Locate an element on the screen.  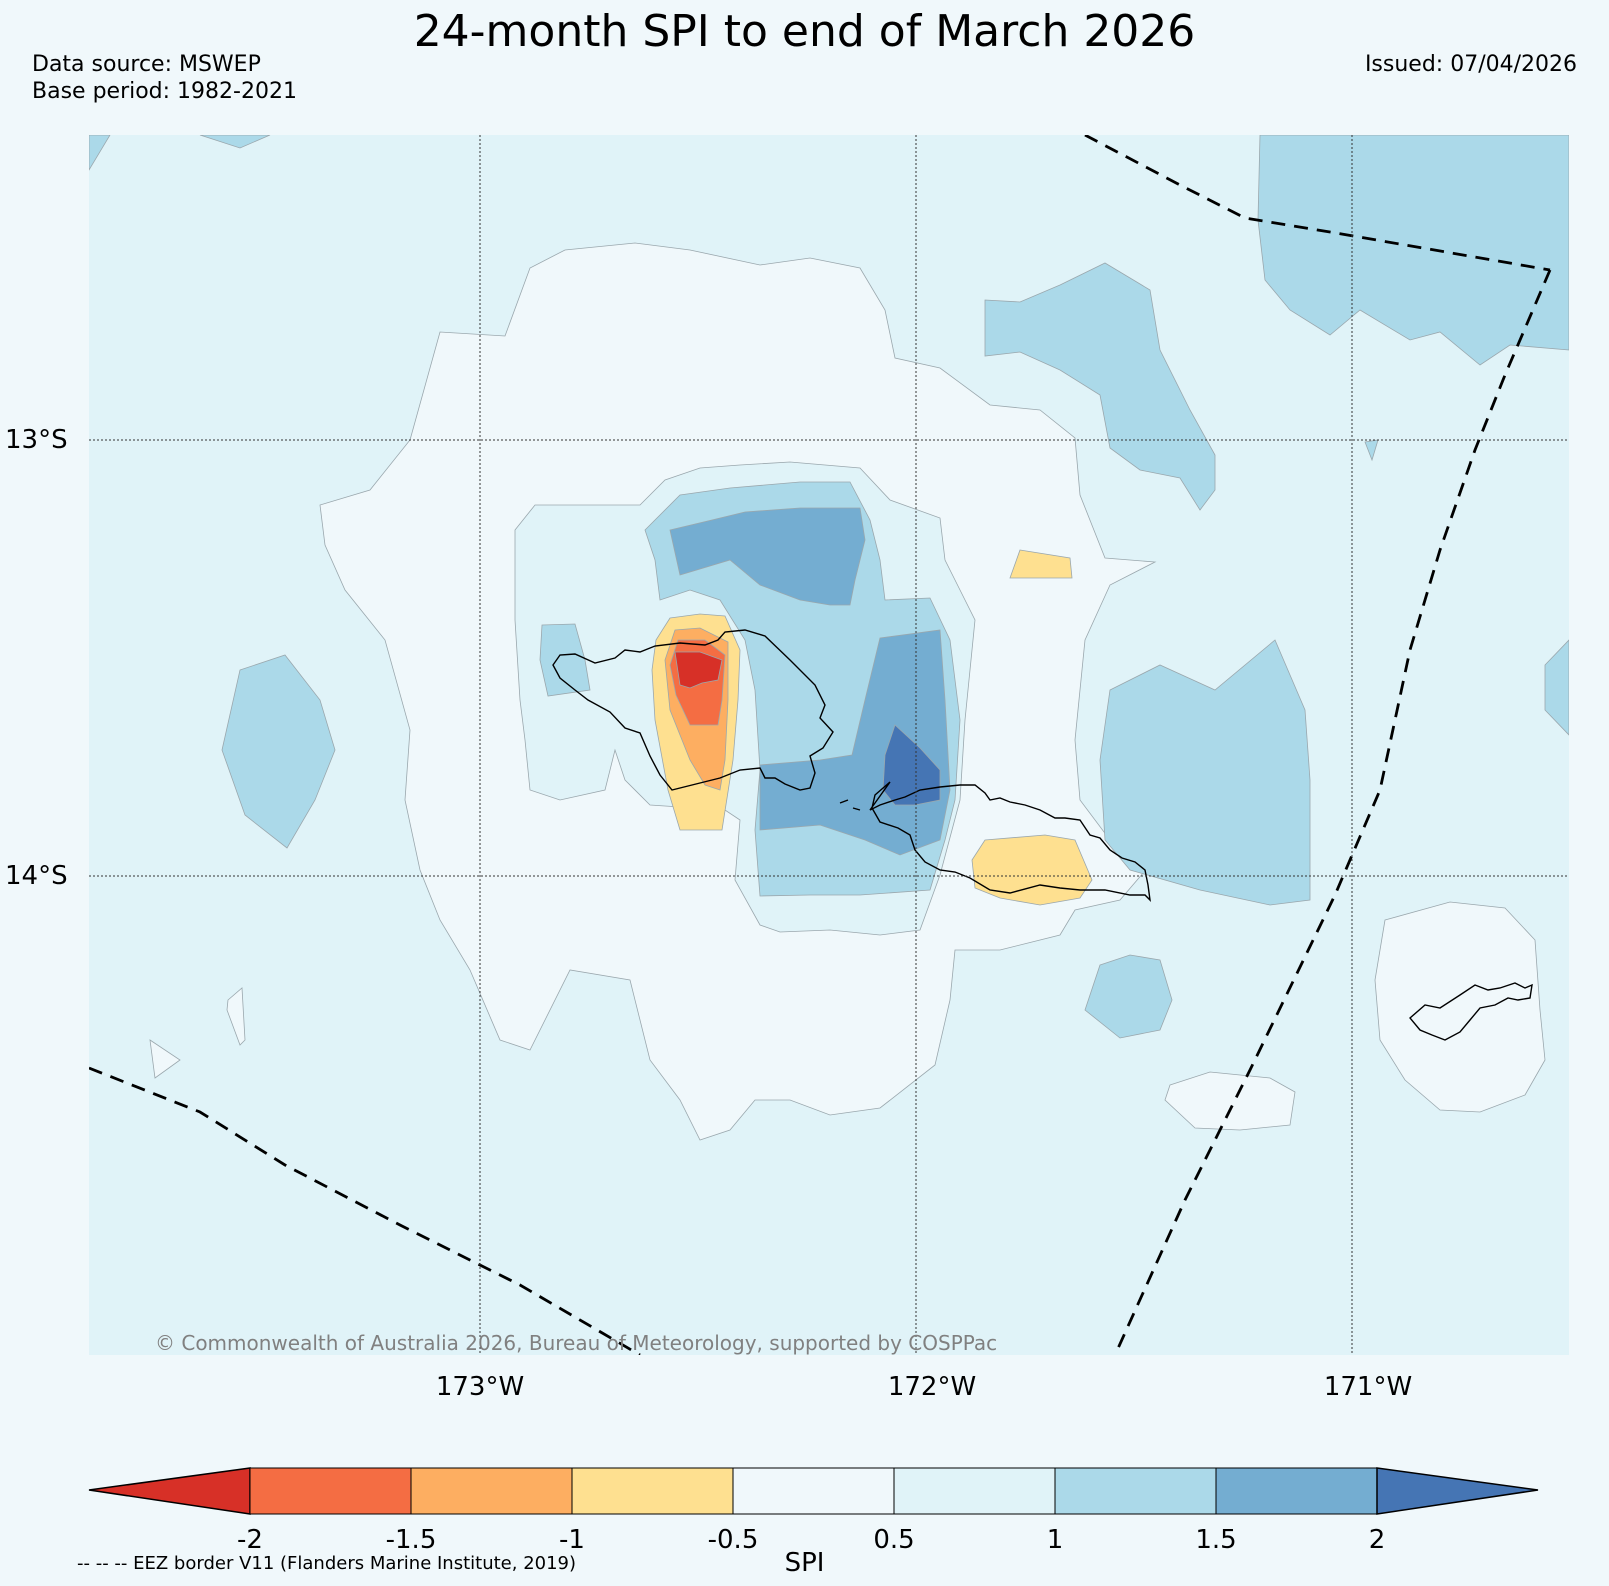
spi-near-normal-east is located at coordinates (1460, 1007).